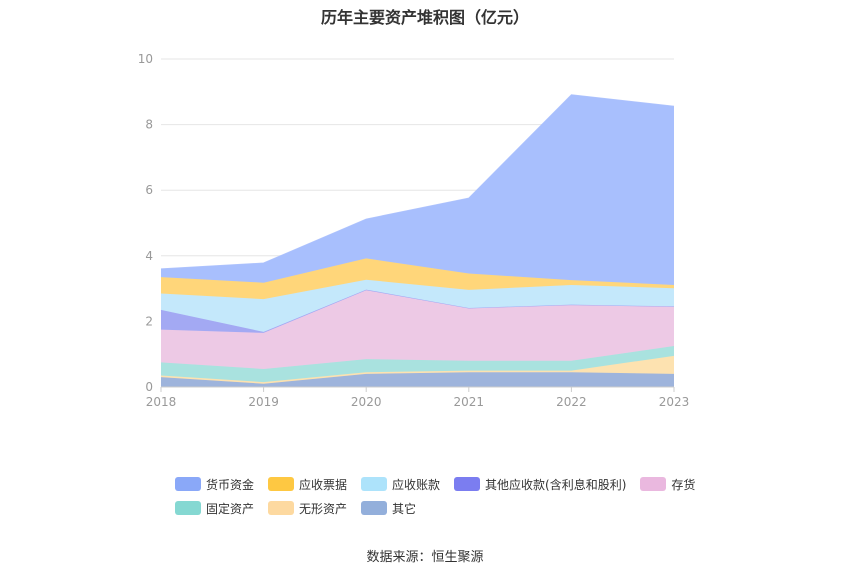 This screenshot has width=850, height=575. I want to click on legend-label: 其他应收款(含利息和股利), so click(556, 484).